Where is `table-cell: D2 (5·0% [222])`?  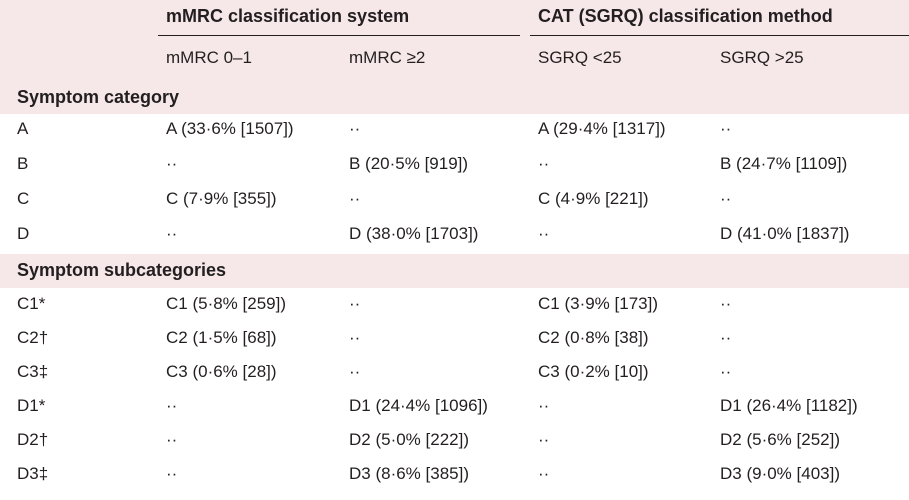
table-cell: D2 (5·0% [222]) is located at coordinates (409, 439).